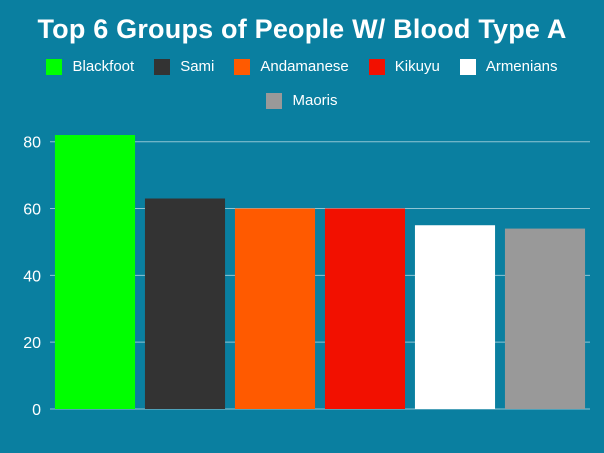  What do you see at coordinates (185, 303) in the screenshot?
I see `bar-sami` at bounding box center [185, 303].